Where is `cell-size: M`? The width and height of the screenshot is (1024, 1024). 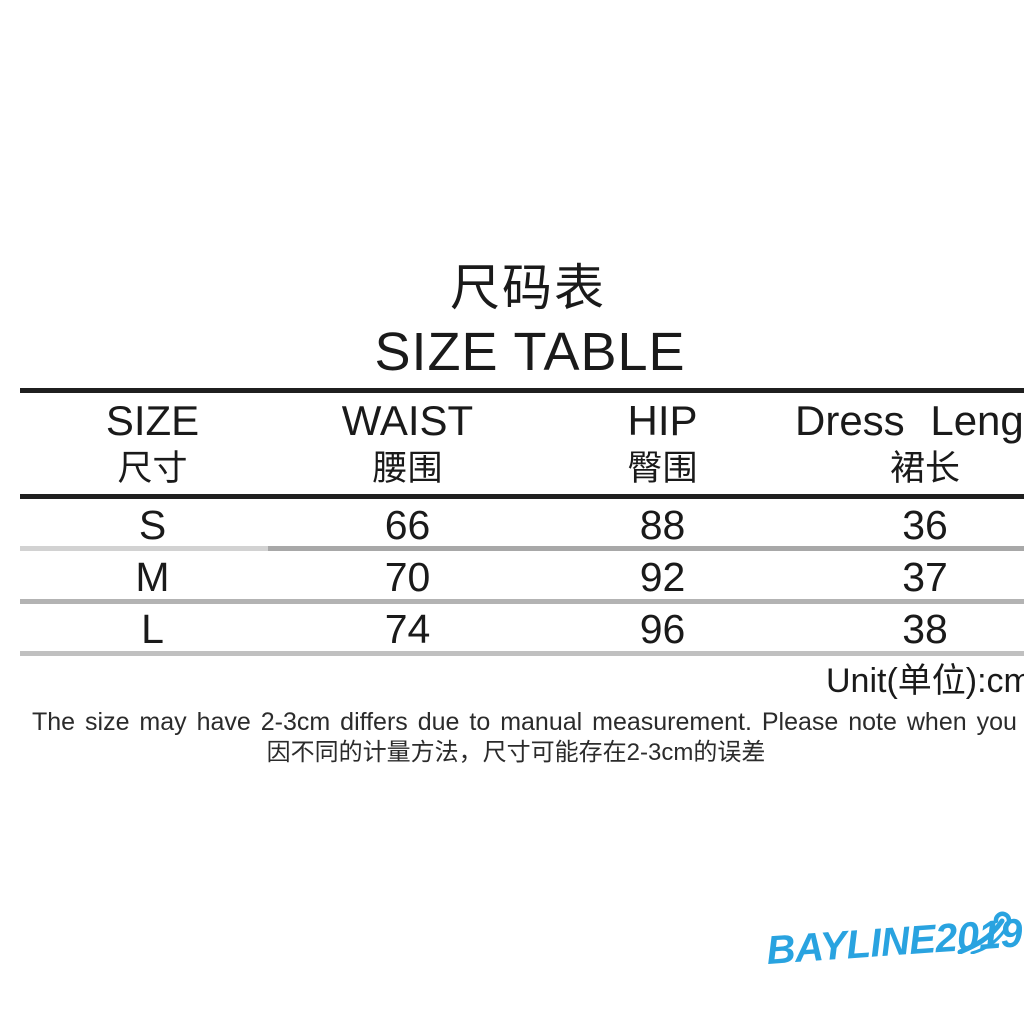 cell-size: M is located at coordinates (152, 577).